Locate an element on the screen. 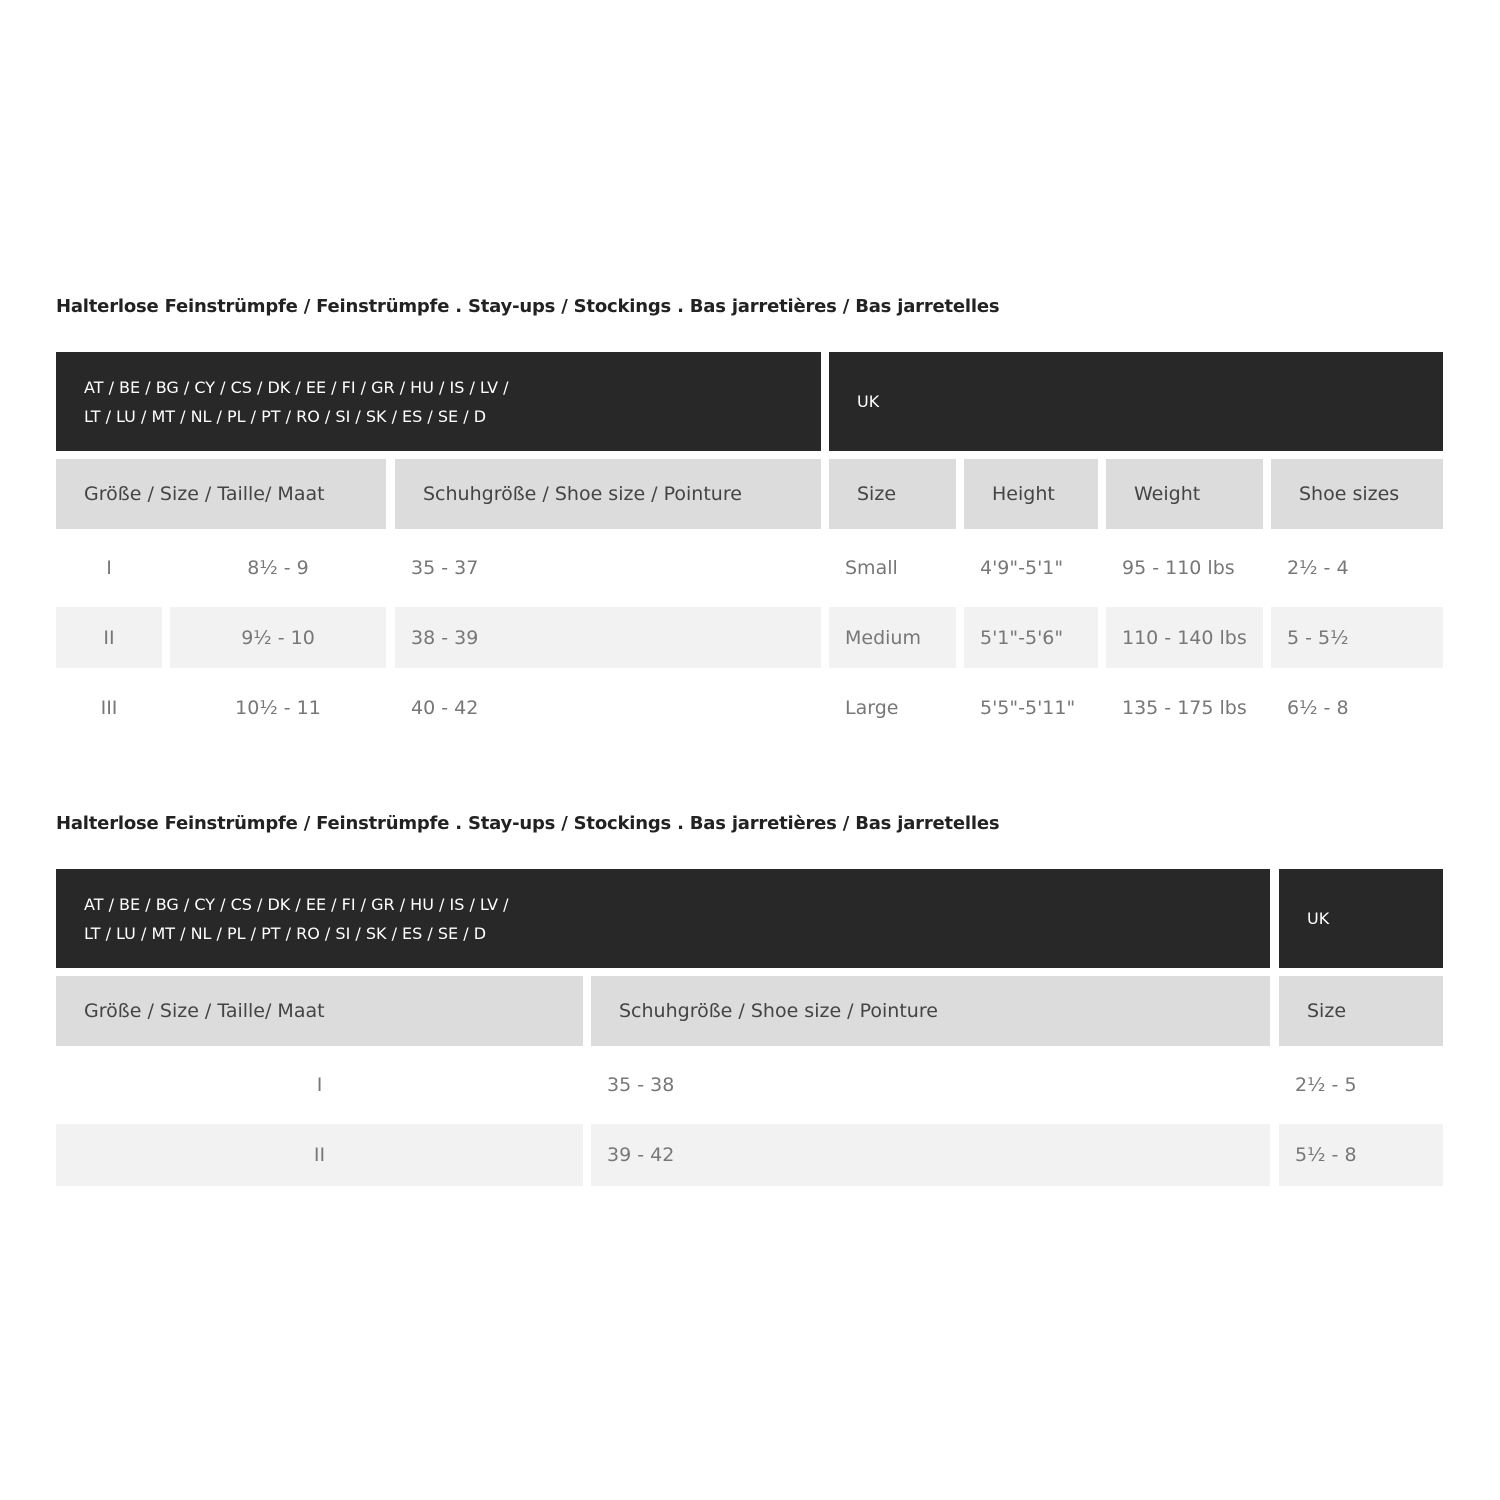 This screenshot has width=1500, height=1500. table-cell: 4'9"-5'1" is located at coordinates (1022, 568).